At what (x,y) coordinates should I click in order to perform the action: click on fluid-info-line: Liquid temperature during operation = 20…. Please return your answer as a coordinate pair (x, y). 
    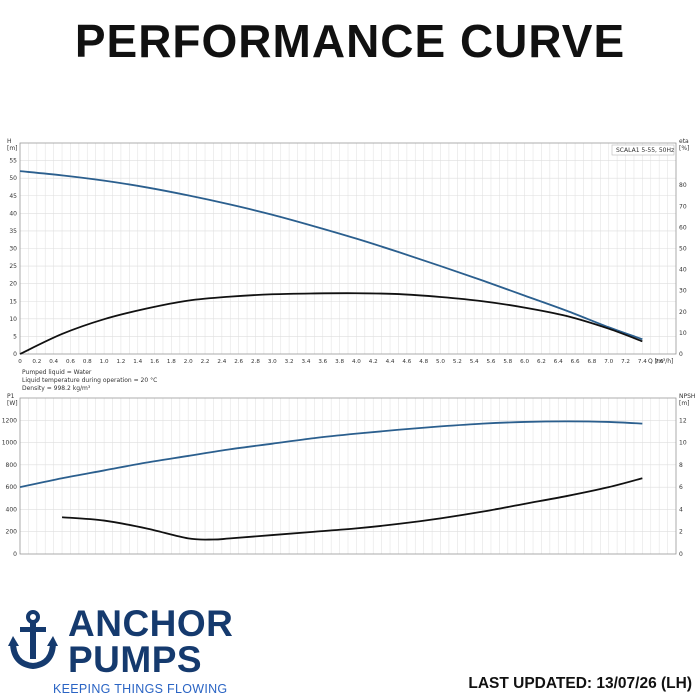
    Looking at the image, I should click on (90, 380).